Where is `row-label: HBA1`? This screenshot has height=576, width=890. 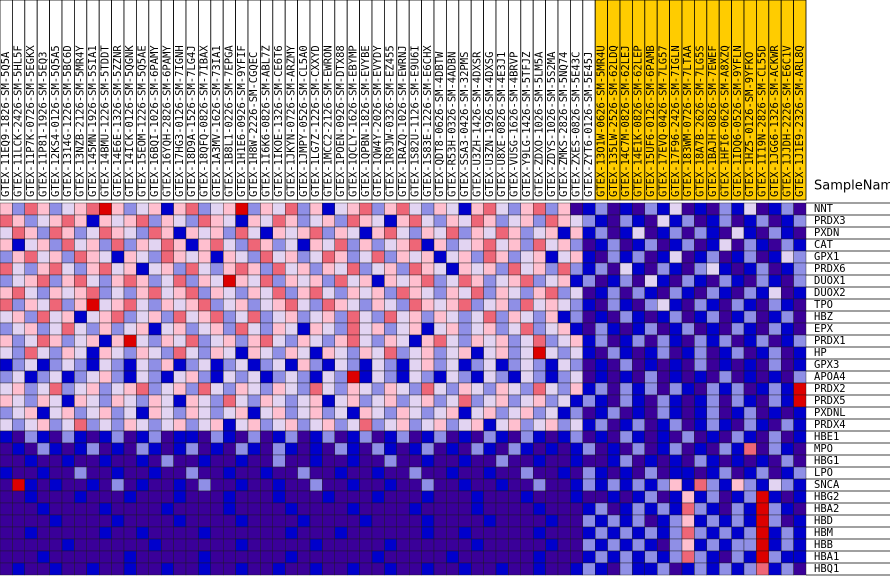 row-label: HBA1 is located at coordinates (826, 557).